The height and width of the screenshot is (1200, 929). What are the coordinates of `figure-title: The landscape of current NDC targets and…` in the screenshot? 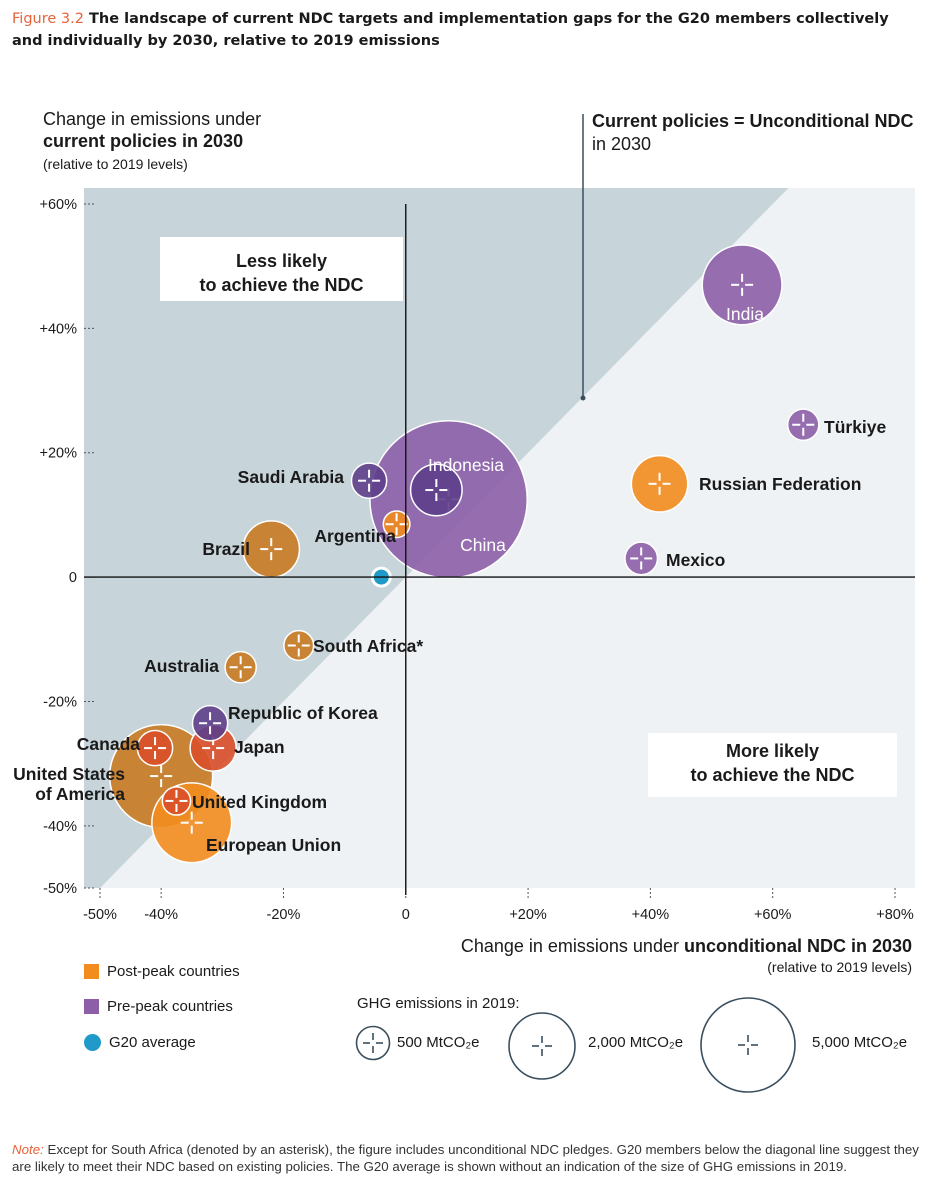 It's located at (450, 30).